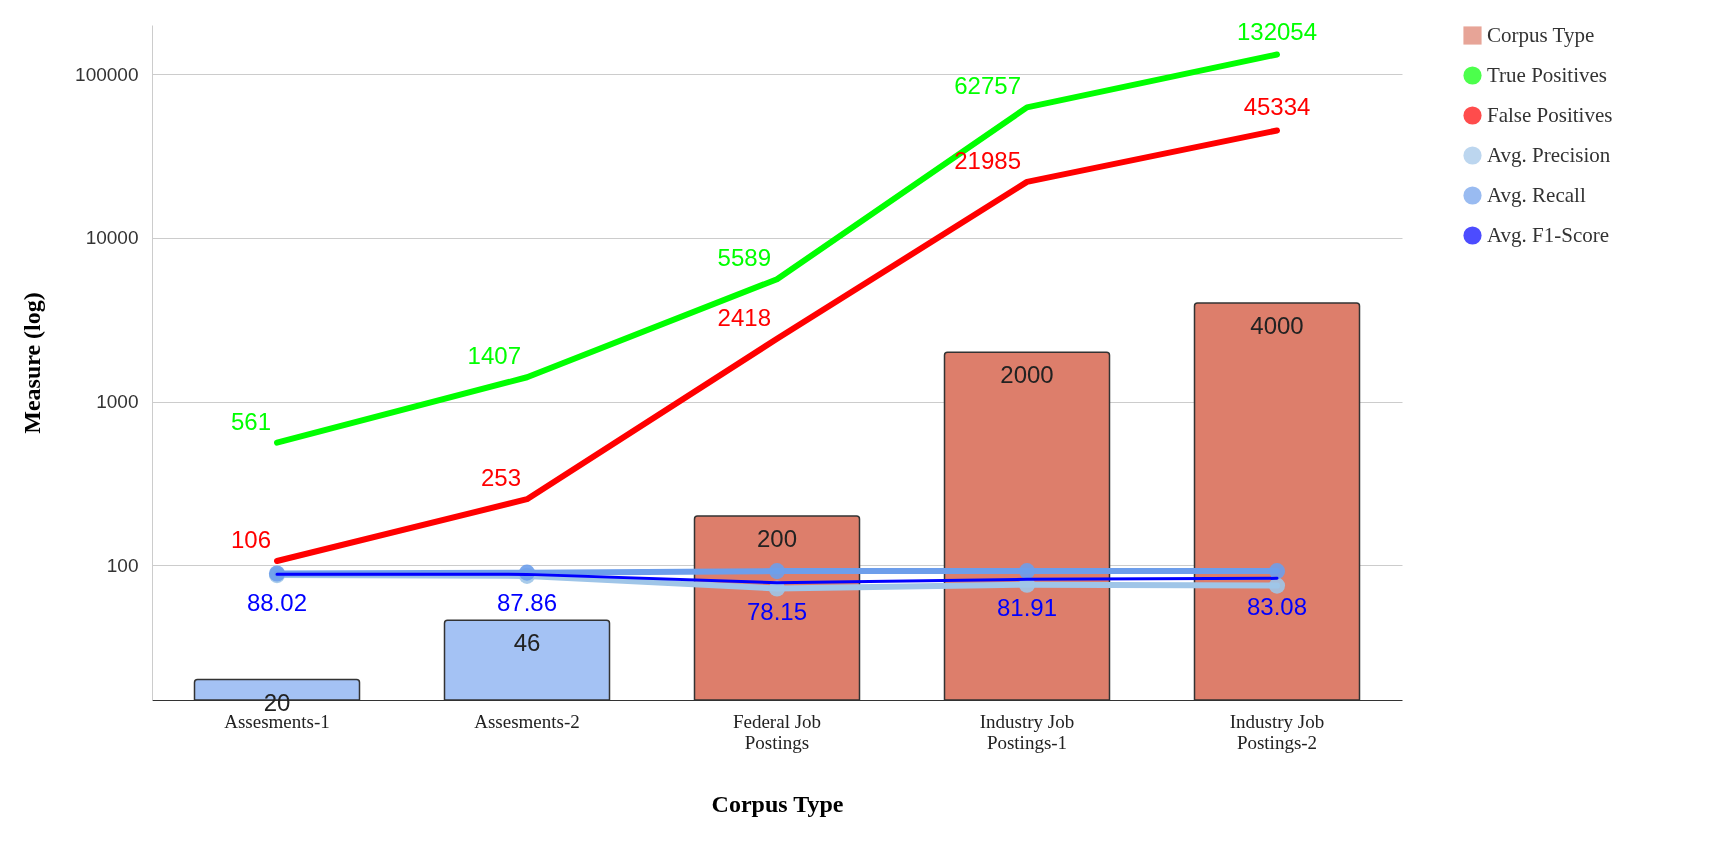 The image size is (1729, 868). Describe the element at coordinates (1027, 608) in the screenshot. I see `data-label: 81.91` at that location.